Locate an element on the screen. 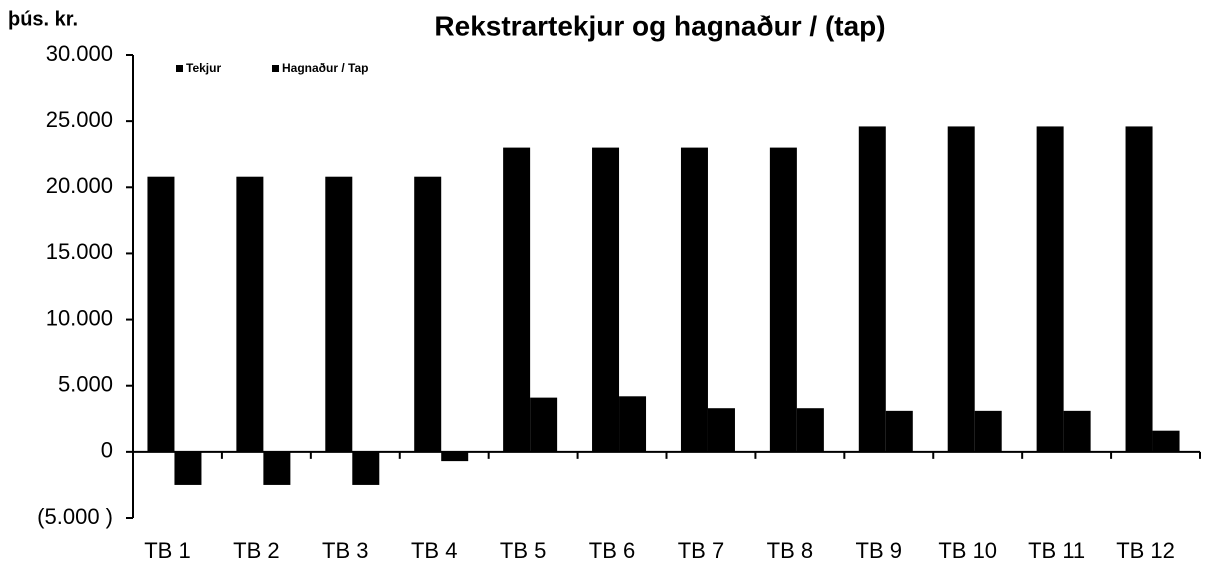 The width and height of the screenshot is (1210, 578). y-tick-label: 15.000 is located at coordinates (79, 251).